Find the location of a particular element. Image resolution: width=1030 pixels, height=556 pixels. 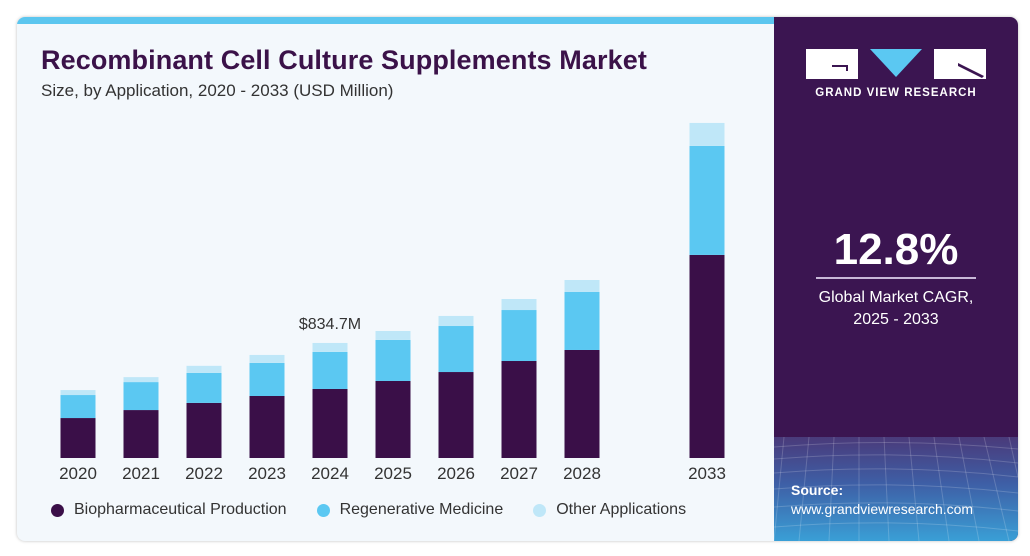

legend-item-other: Other Applications is located at coordinates (609, 510).